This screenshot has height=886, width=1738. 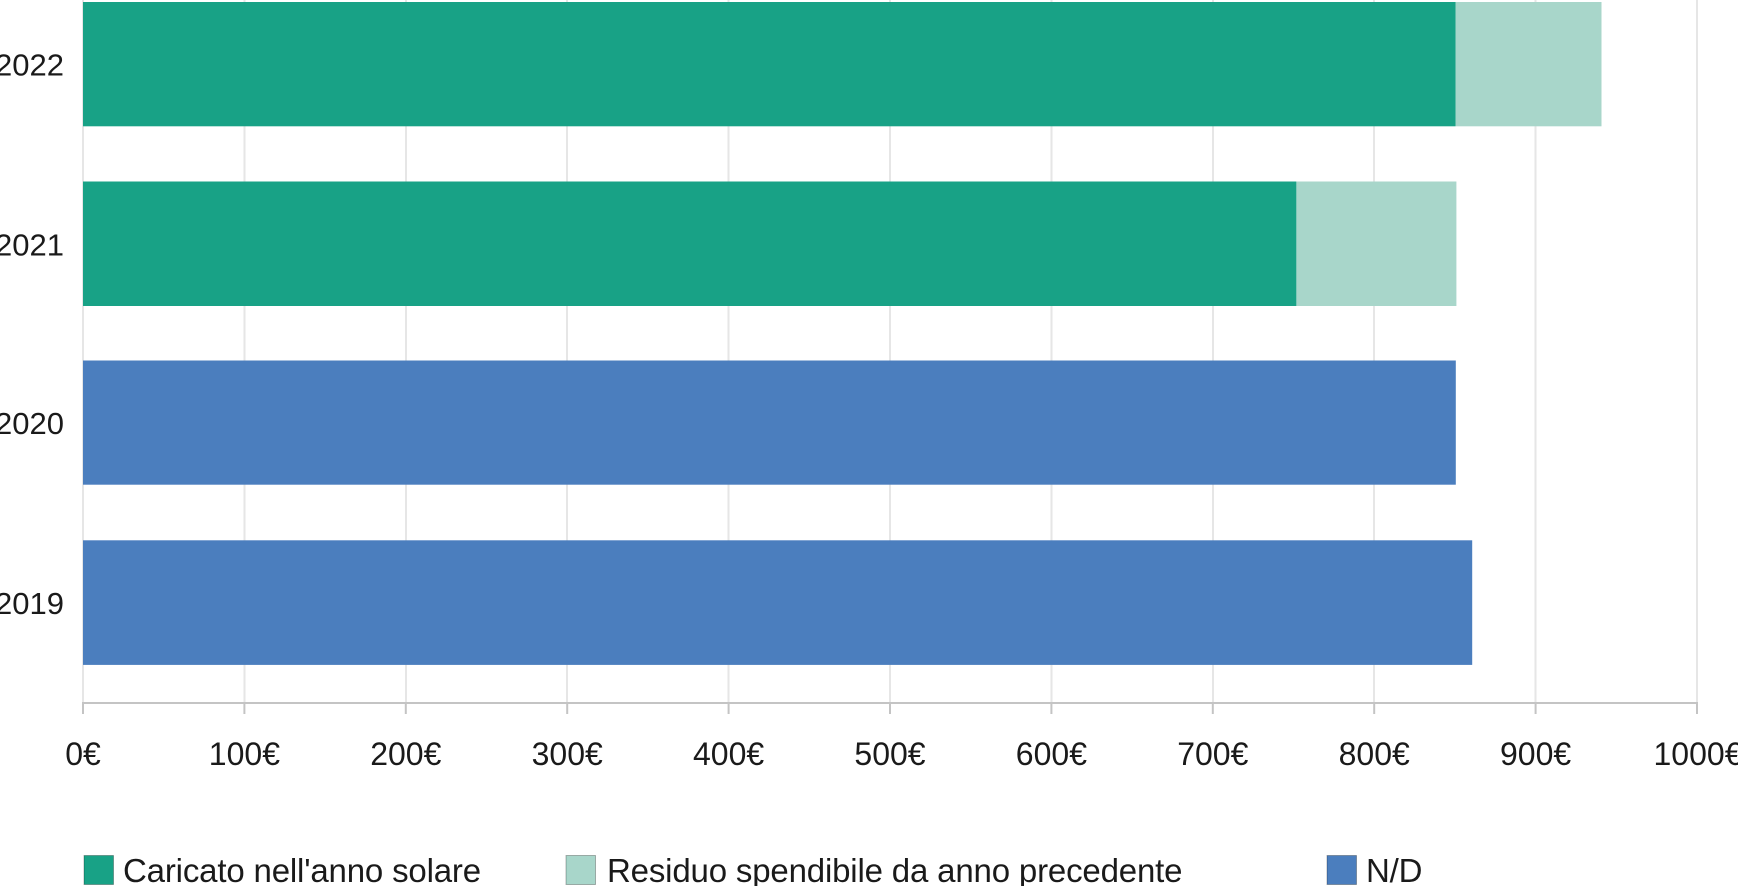 I want to click on svg-text: 500€, so click(x=889, y=754).